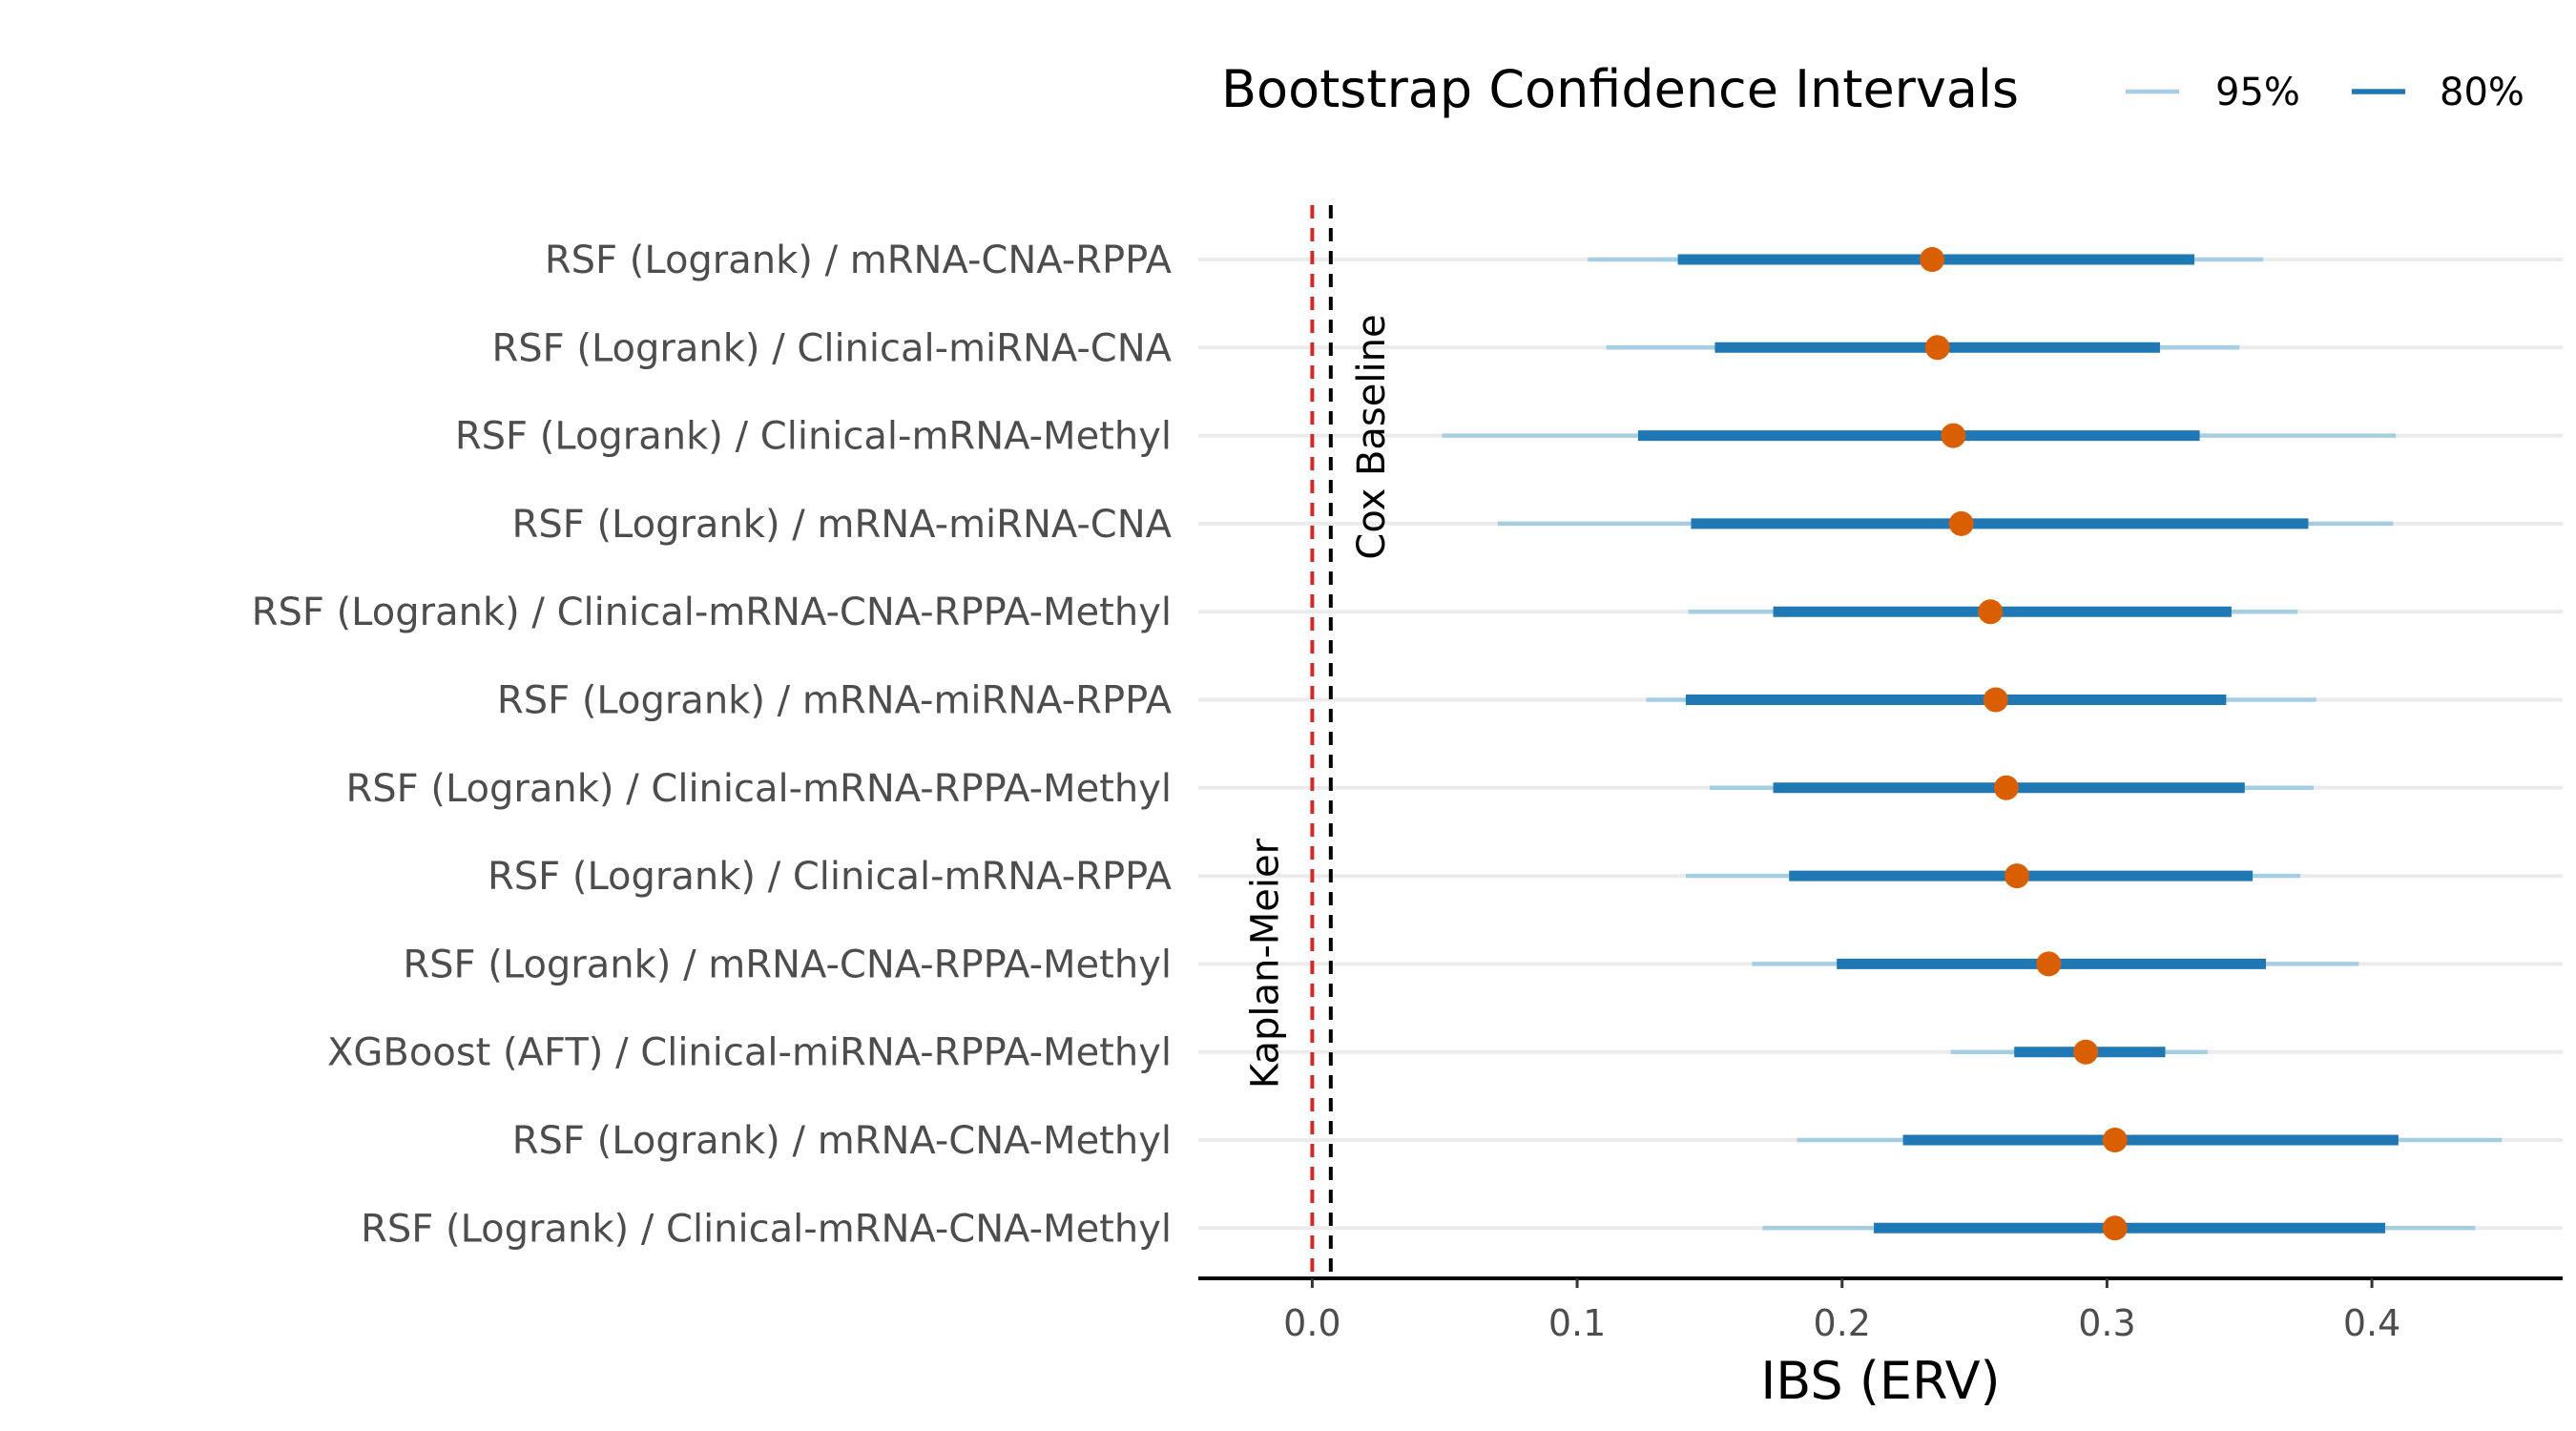 The width and height of the screenshot is (2576, 1431). I want to click on x-axis-title: IBS (ERV), so click(1880, 1381).